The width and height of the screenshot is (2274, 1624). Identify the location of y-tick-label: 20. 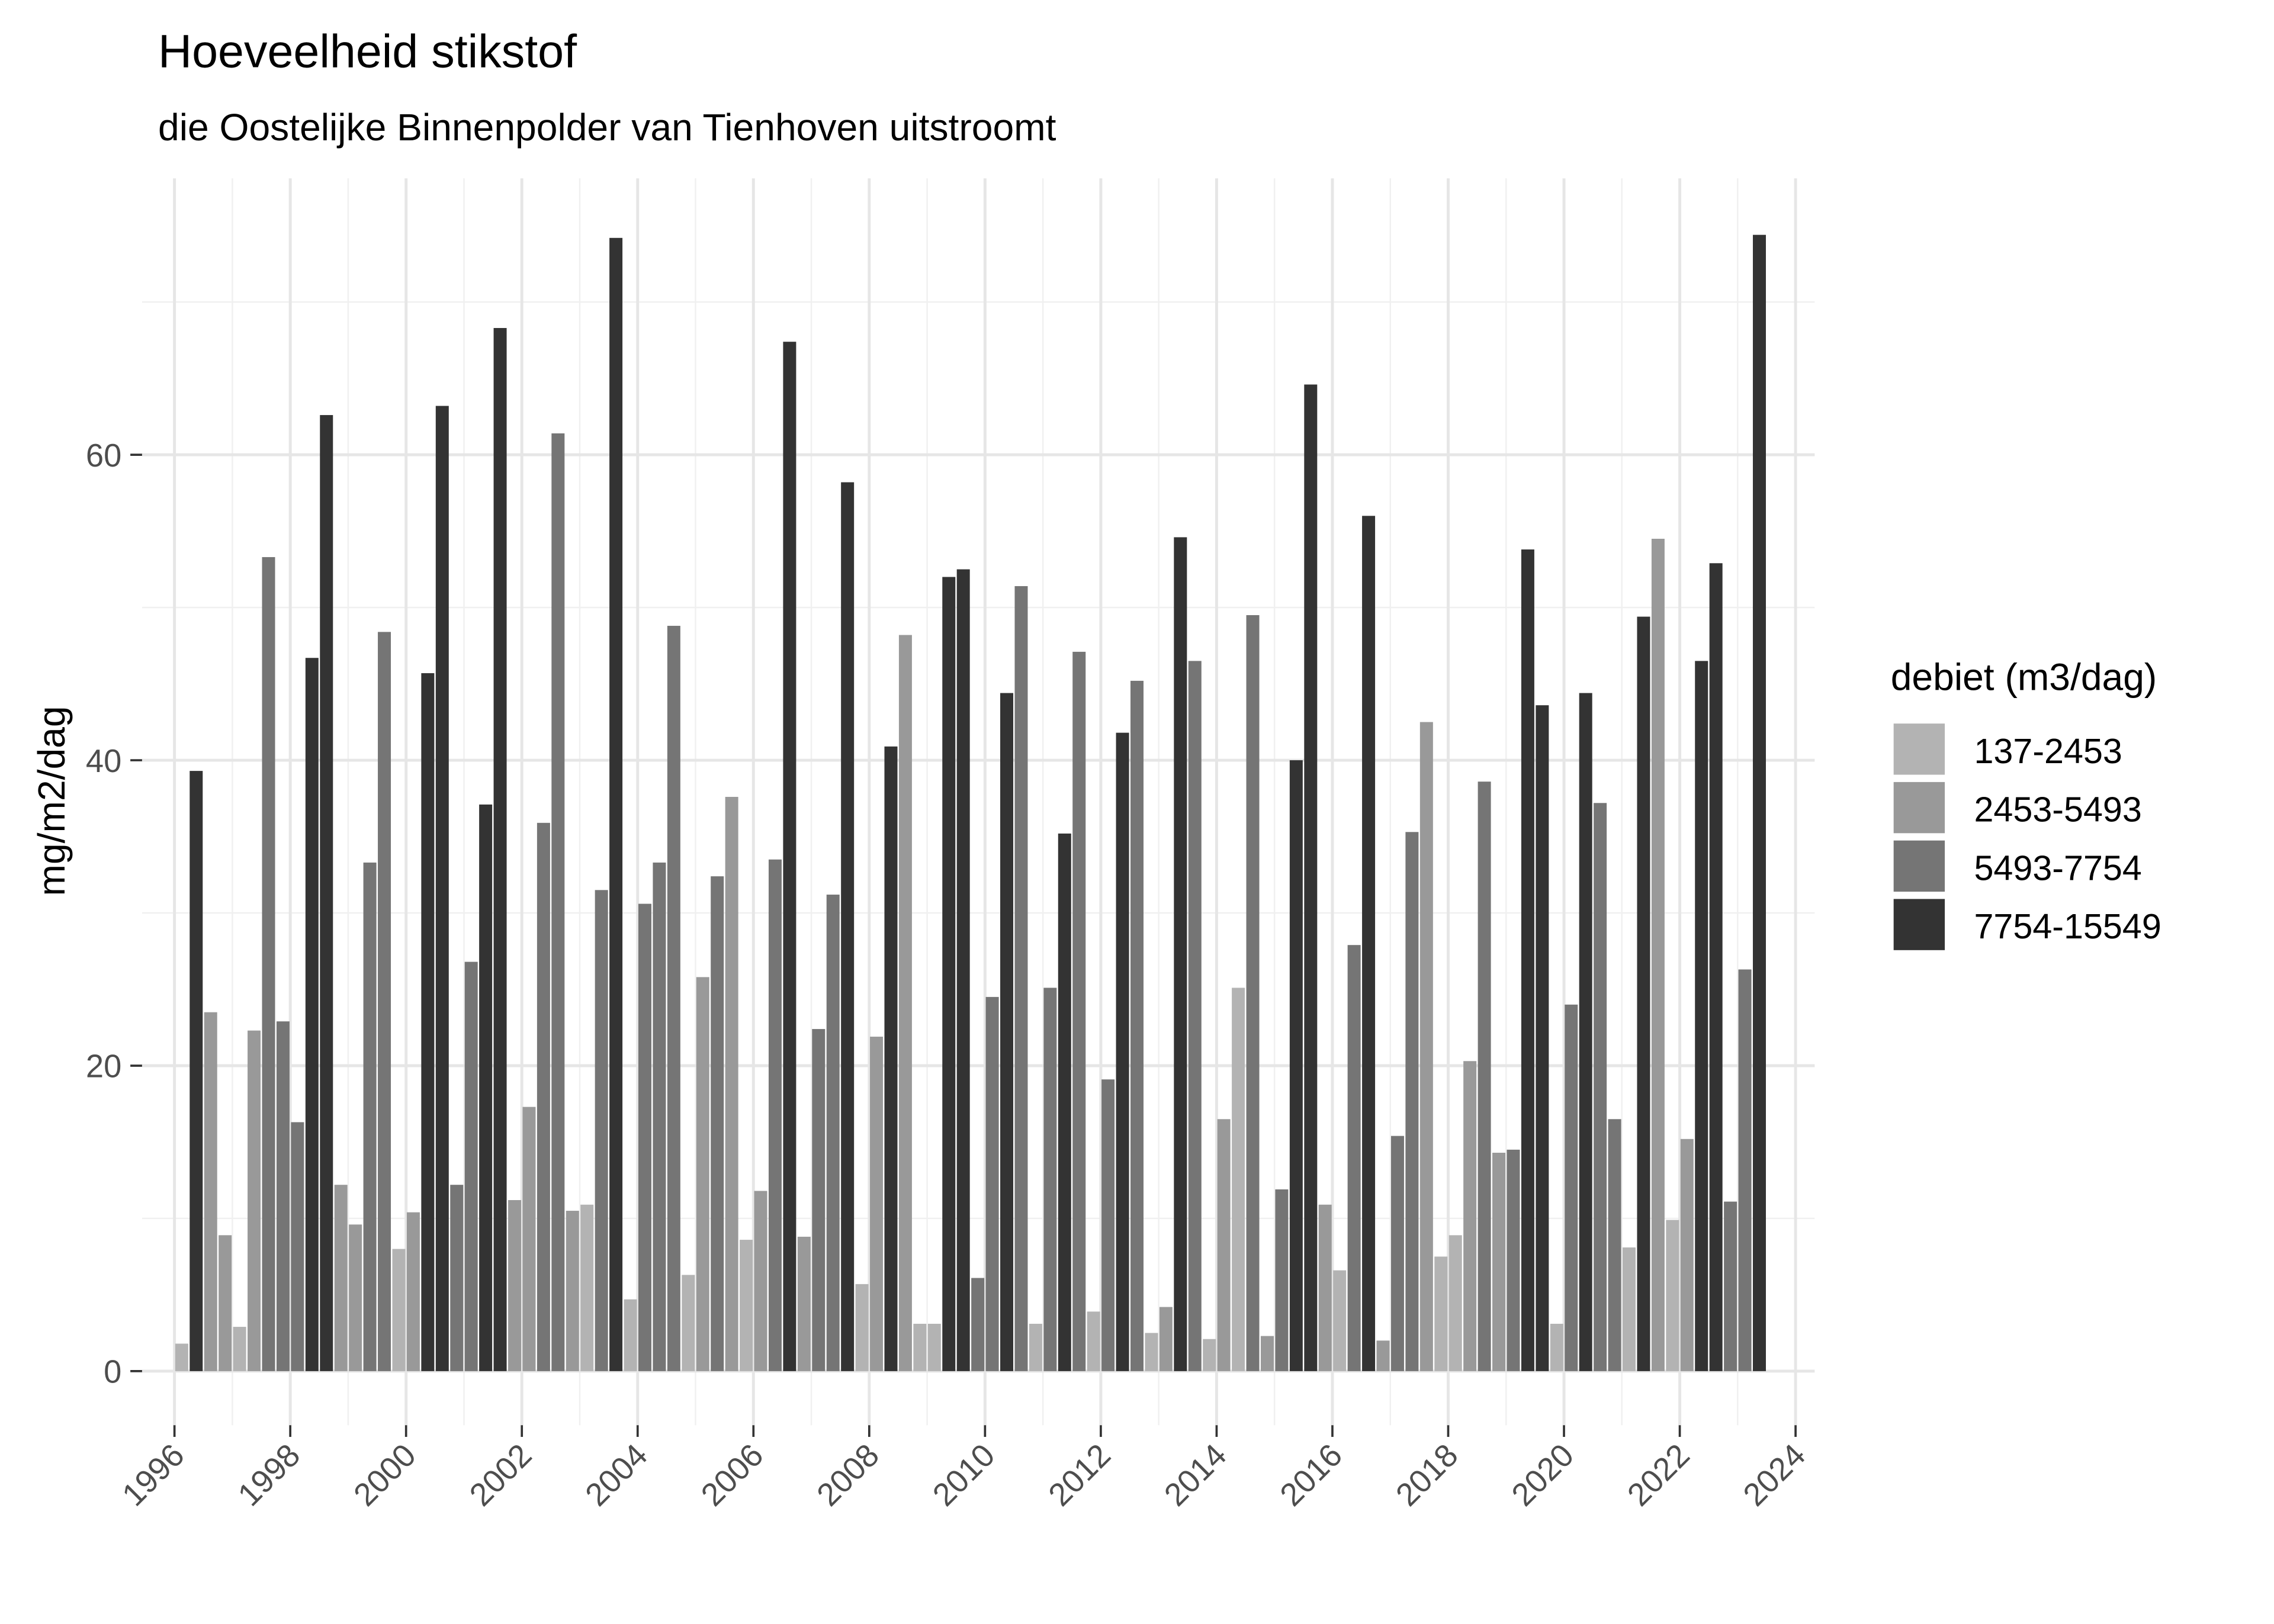
(103, 1067).